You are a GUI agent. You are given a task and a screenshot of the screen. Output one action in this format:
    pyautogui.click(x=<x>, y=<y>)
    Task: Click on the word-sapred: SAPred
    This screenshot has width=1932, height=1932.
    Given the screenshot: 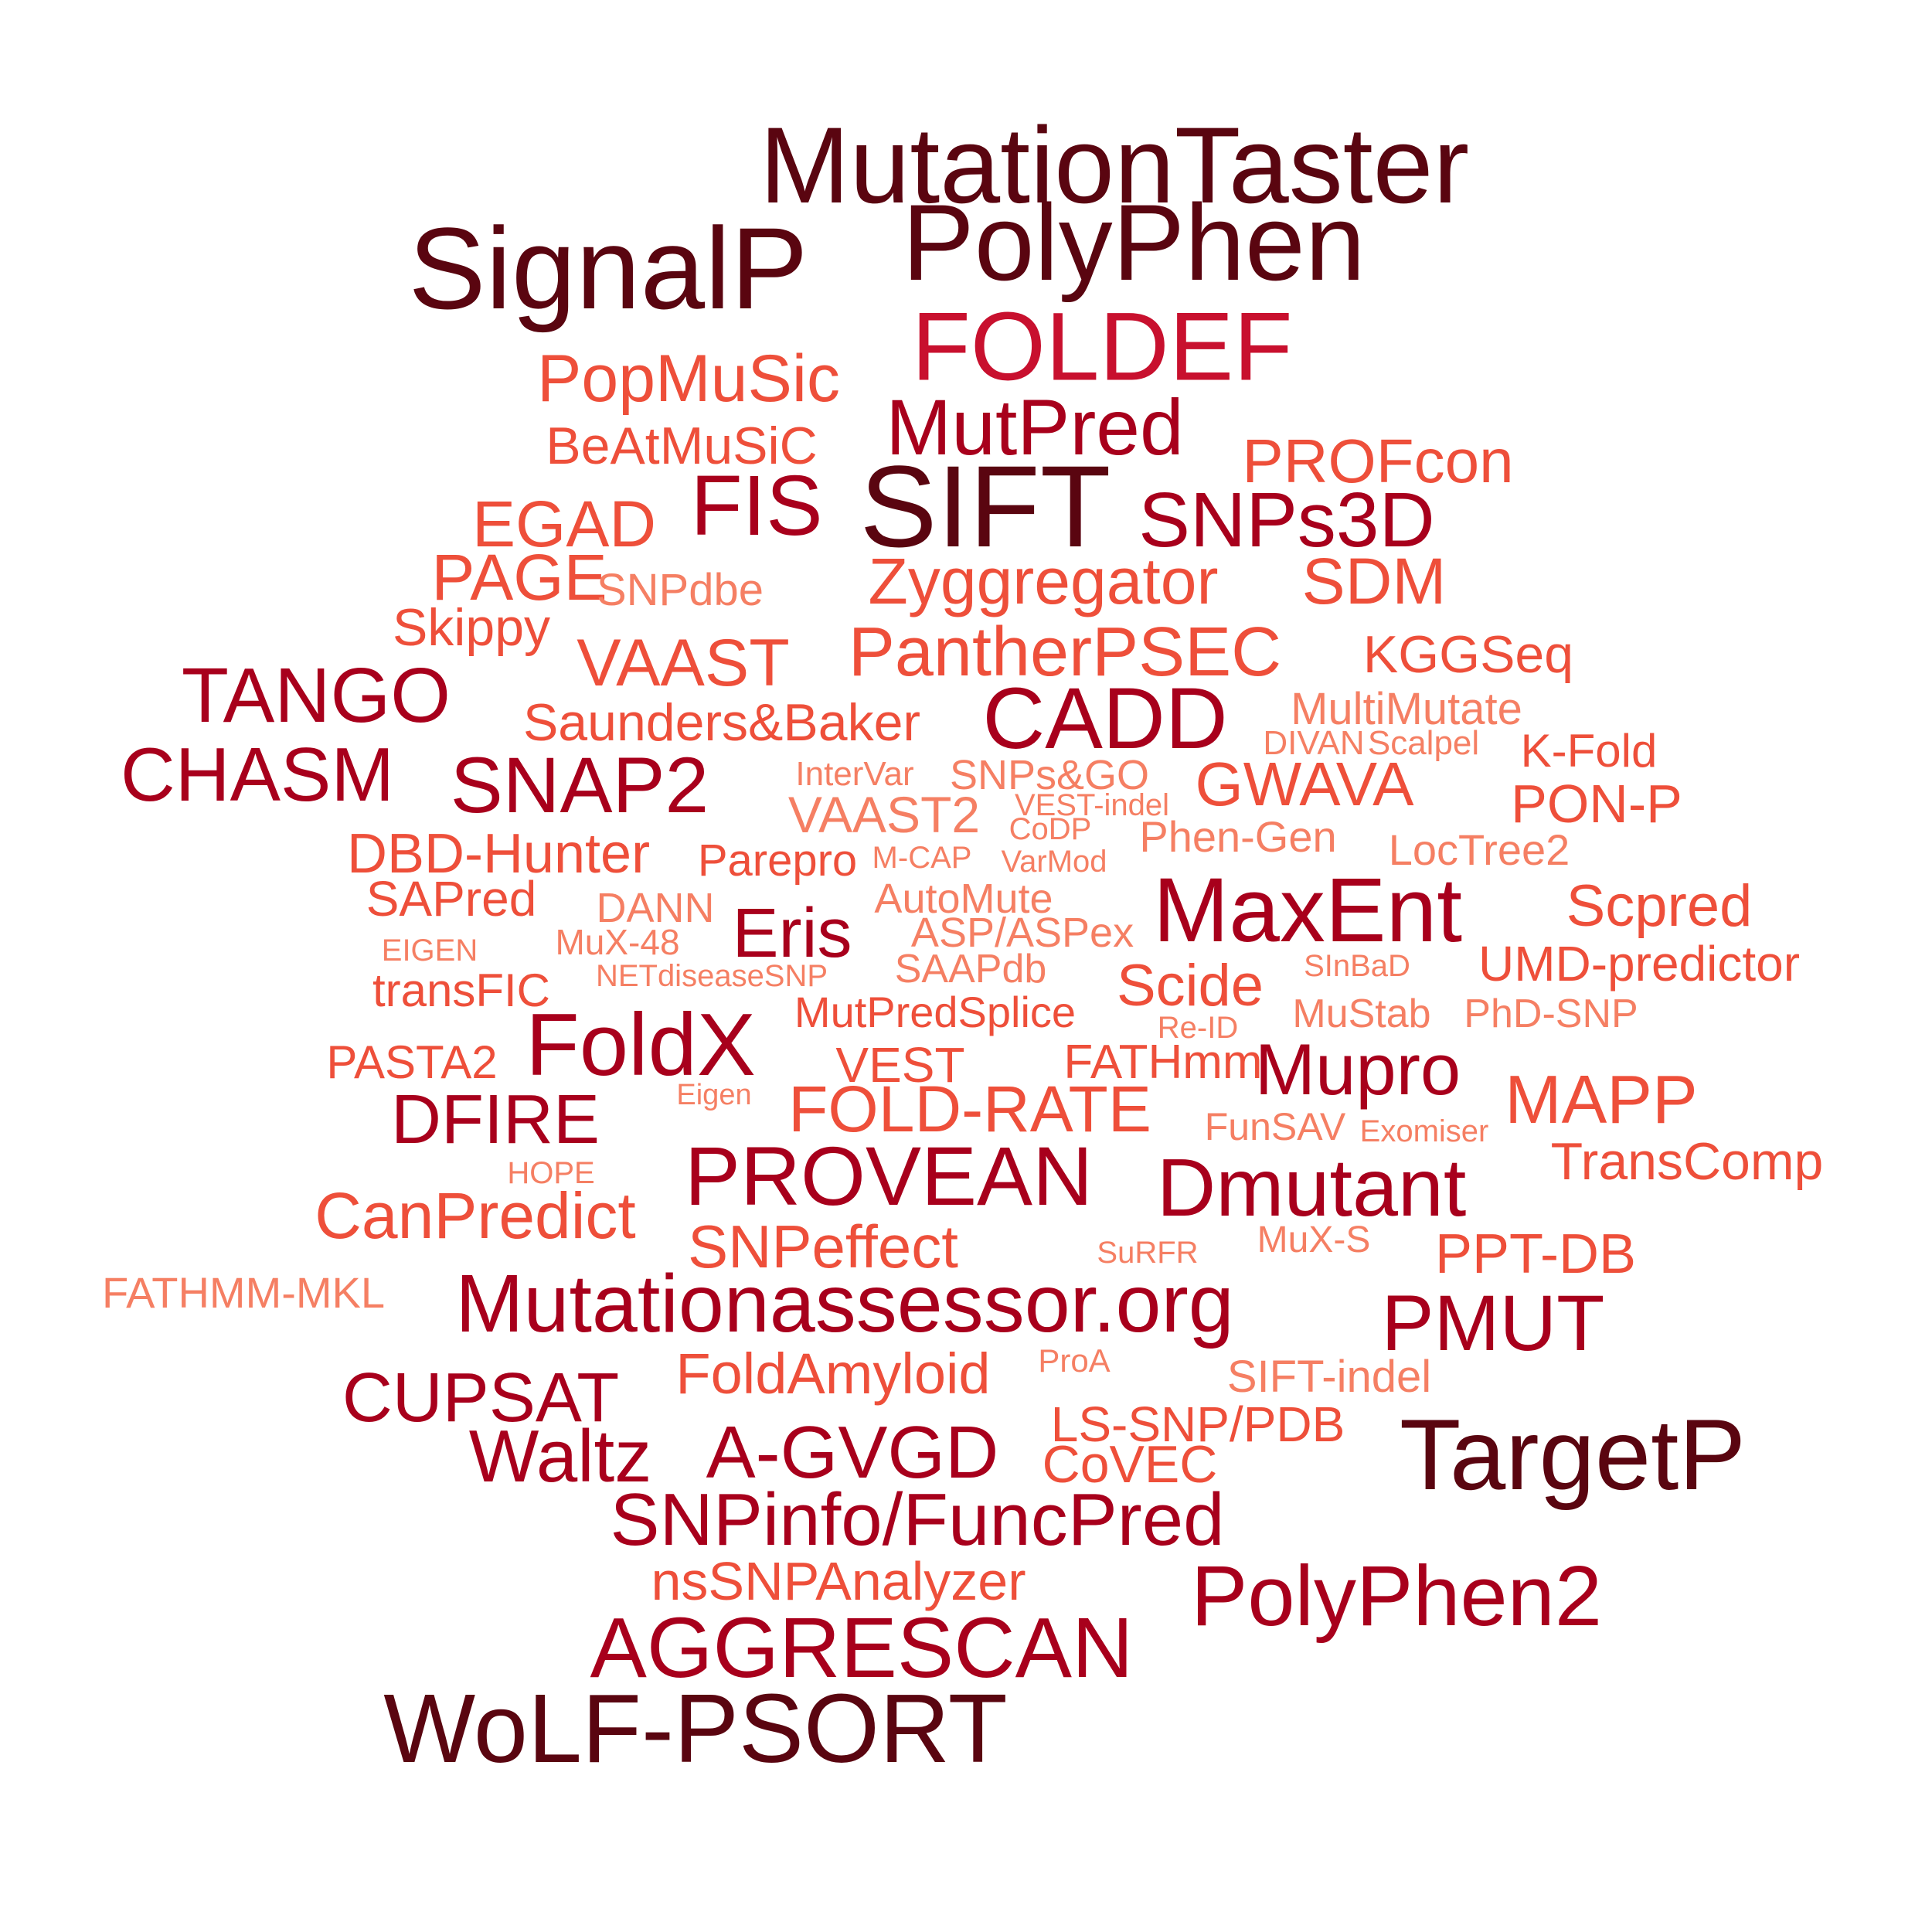 What is the action you would take?
    pyautogui.click(x=452, y=899)
    